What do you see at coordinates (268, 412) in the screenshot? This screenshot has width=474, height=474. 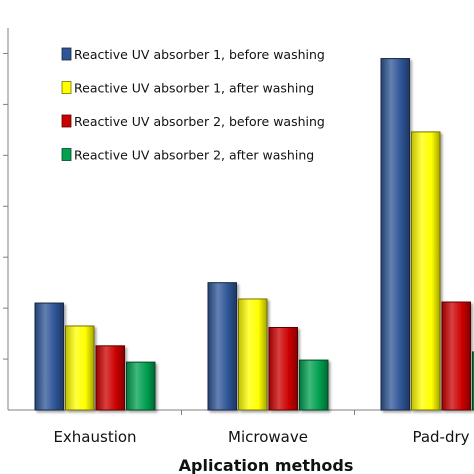 I see `x-axis-ticks` at bounding box center [268, 412].